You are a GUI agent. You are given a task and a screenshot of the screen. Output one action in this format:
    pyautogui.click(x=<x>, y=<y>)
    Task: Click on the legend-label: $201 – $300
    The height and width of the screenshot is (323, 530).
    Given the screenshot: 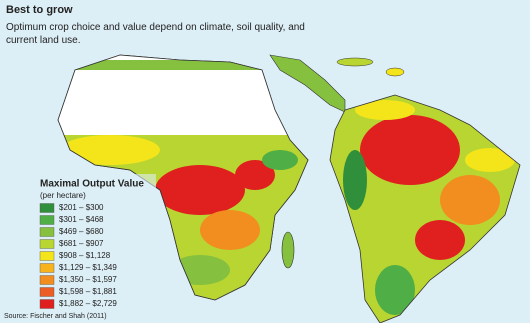 What is the action you would take?
    pyautogui.click(x=81, y=207)
    